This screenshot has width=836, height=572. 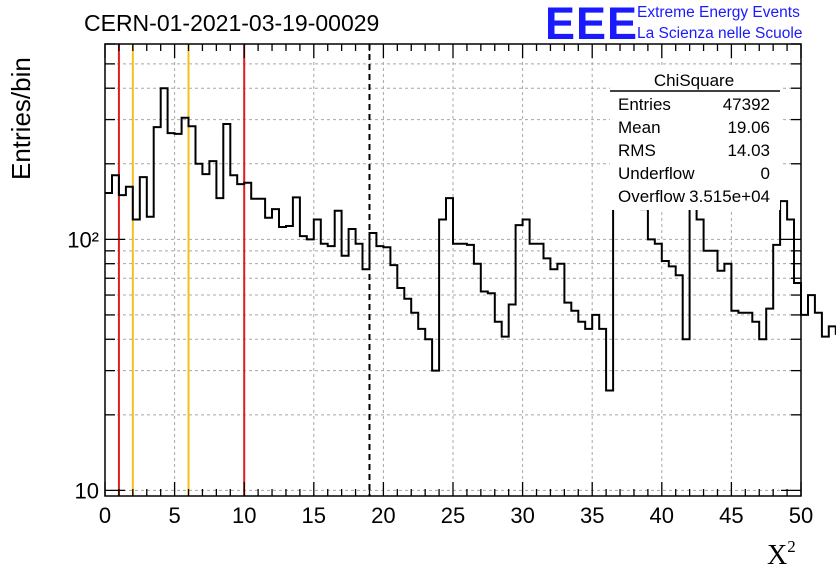 I want to click on x-tick-label: 15, so click(x=314, y=515).